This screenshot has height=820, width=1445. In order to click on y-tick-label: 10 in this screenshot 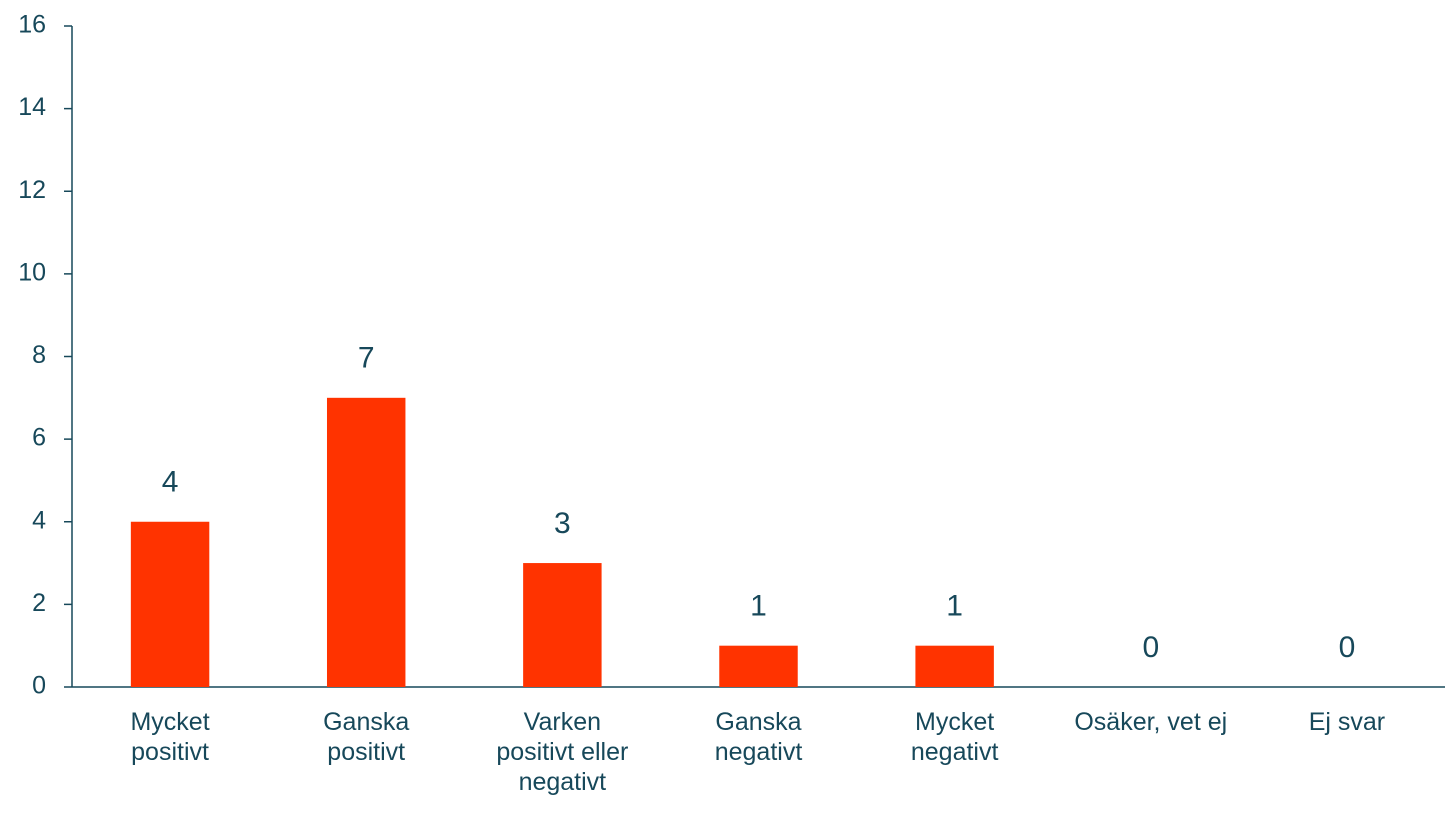, I will do `click(32, 272)`.